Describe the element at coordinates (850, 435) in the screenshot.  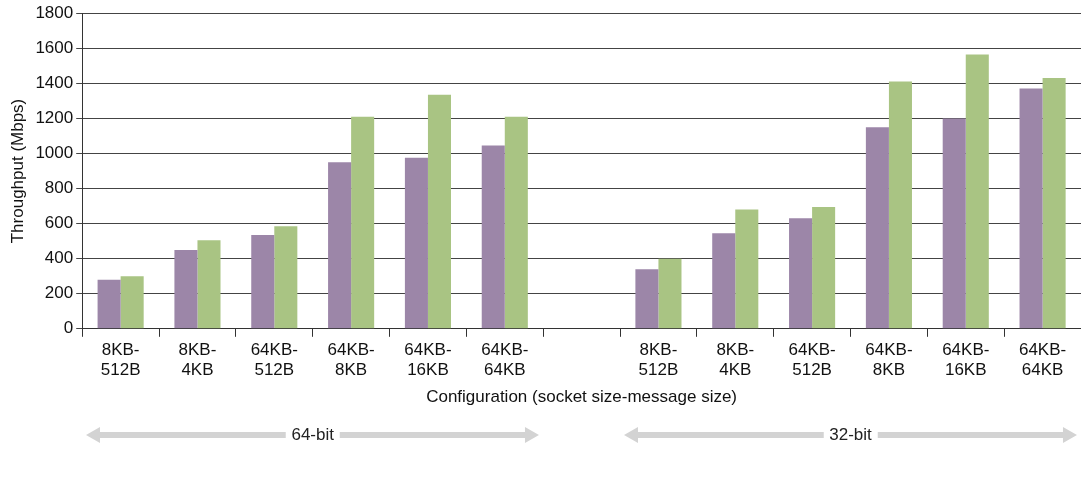
I see `text: 32-bit` at that location.